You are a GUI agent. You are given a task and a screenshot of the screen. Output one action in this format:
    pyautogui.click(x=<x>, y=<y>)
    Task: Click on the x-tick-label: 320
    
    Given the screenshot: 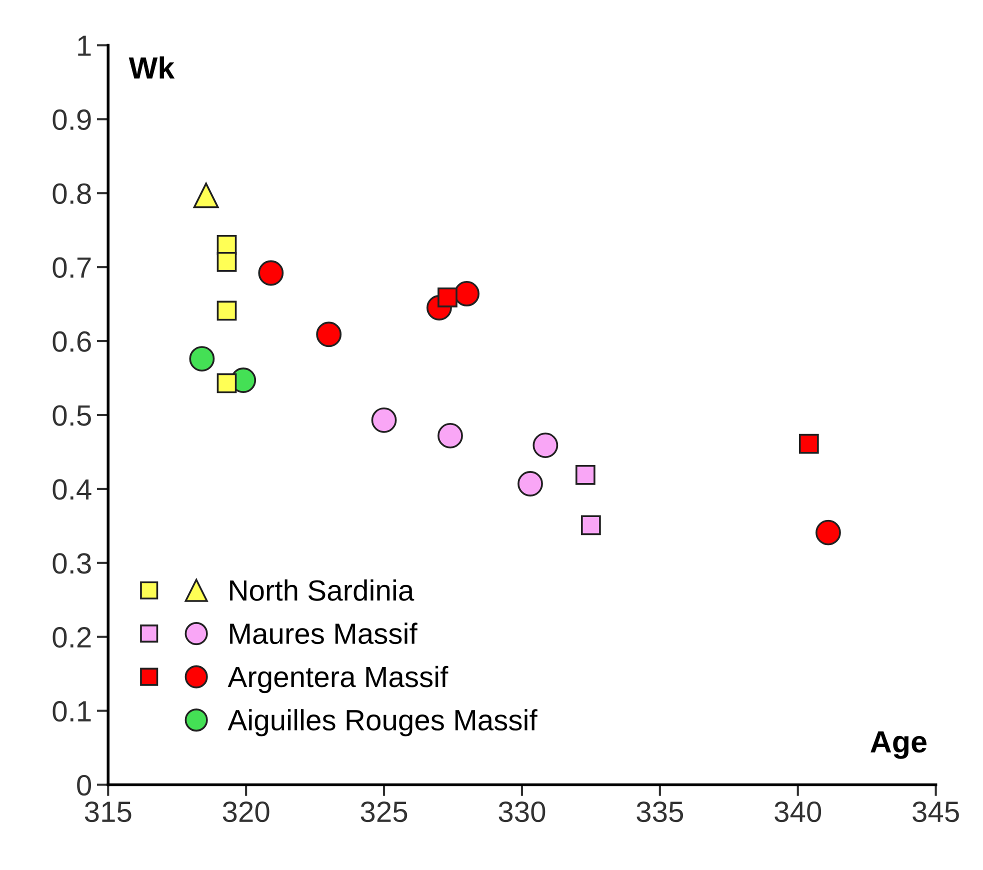 What is the action you would take?
    pyautogui.click(x=246, y=811)
    